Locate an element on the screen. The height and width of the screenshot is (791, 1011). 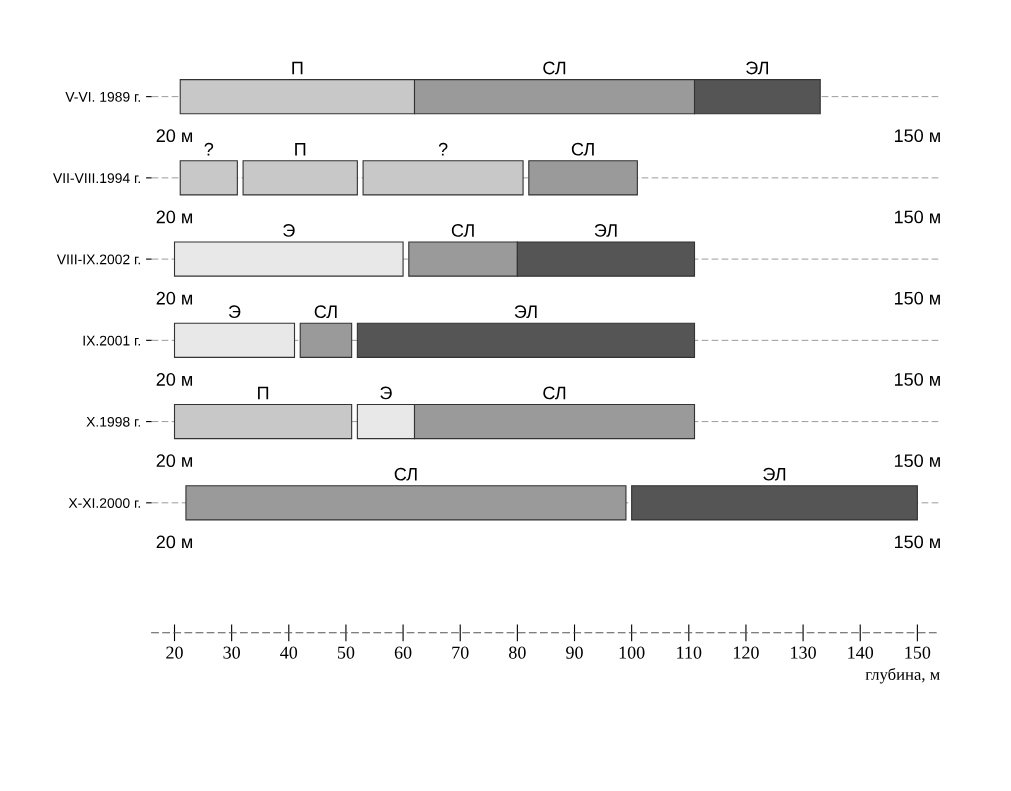
y-tick-label: VII-VIII.1994 г. is located at coordinates (96, 178).